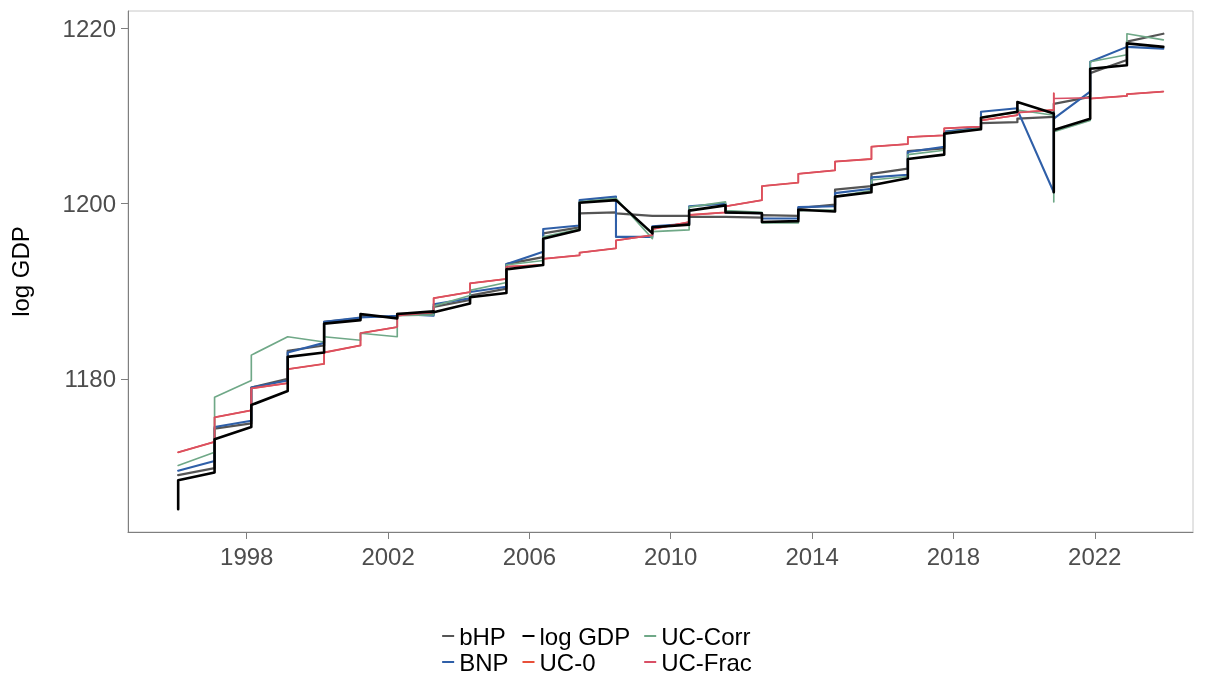 This screenshot has height=684, width=1208. Describe the element at coordinates (484, 662) in the screenshot. I see `legend-label: BNP` at that location.